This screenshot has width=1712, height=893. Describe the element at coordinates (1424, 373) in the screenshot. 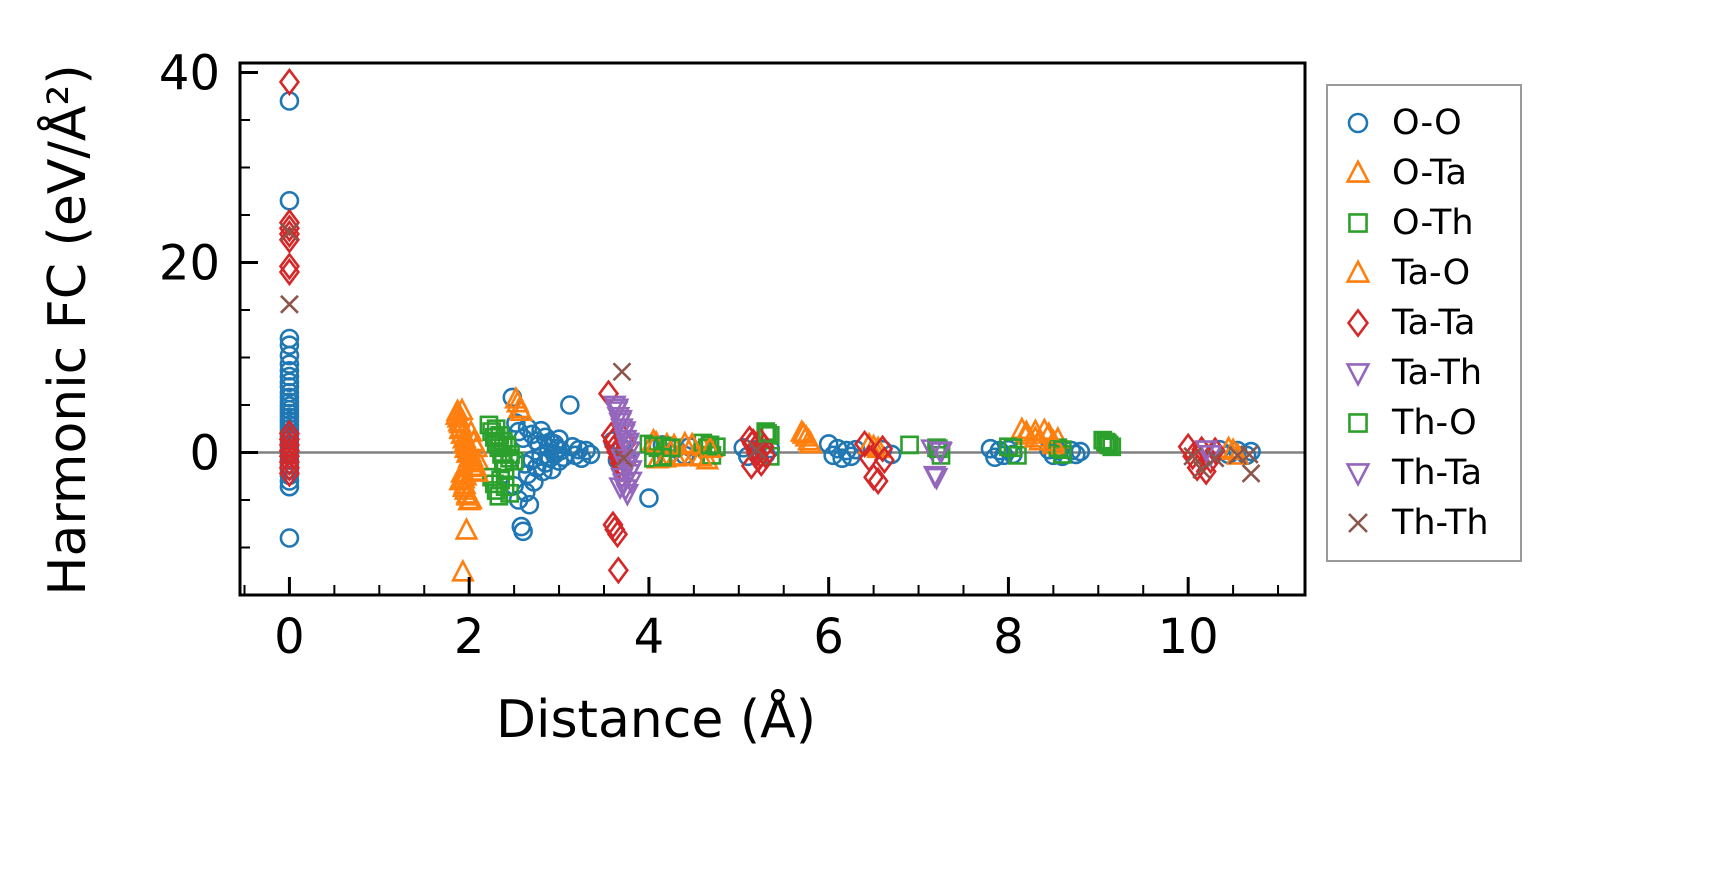

I see `legend-item-ta-th: Ta-Th` at that location.